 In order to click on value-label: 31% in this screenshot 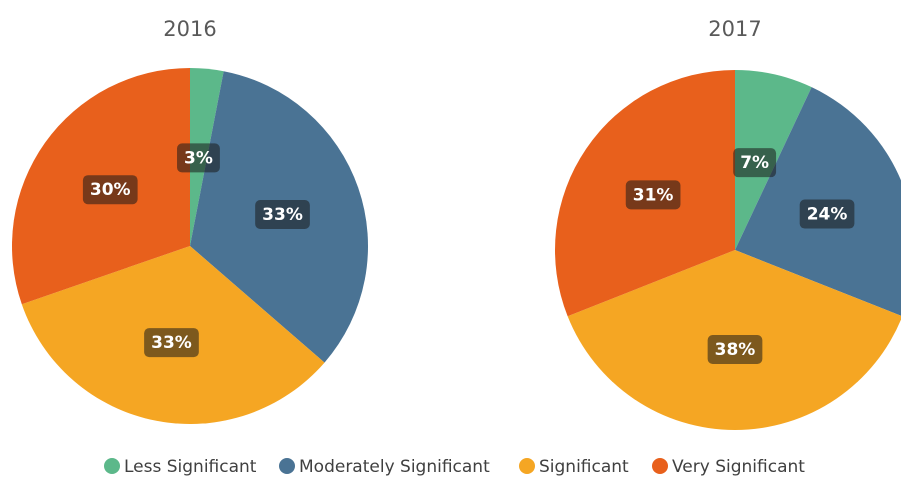, I will do `click(653, 195)`.